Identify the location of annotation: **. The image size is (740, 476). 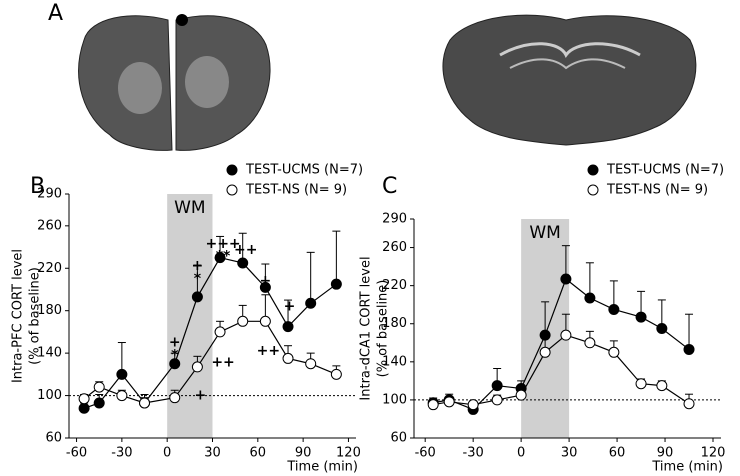
(223, 257).